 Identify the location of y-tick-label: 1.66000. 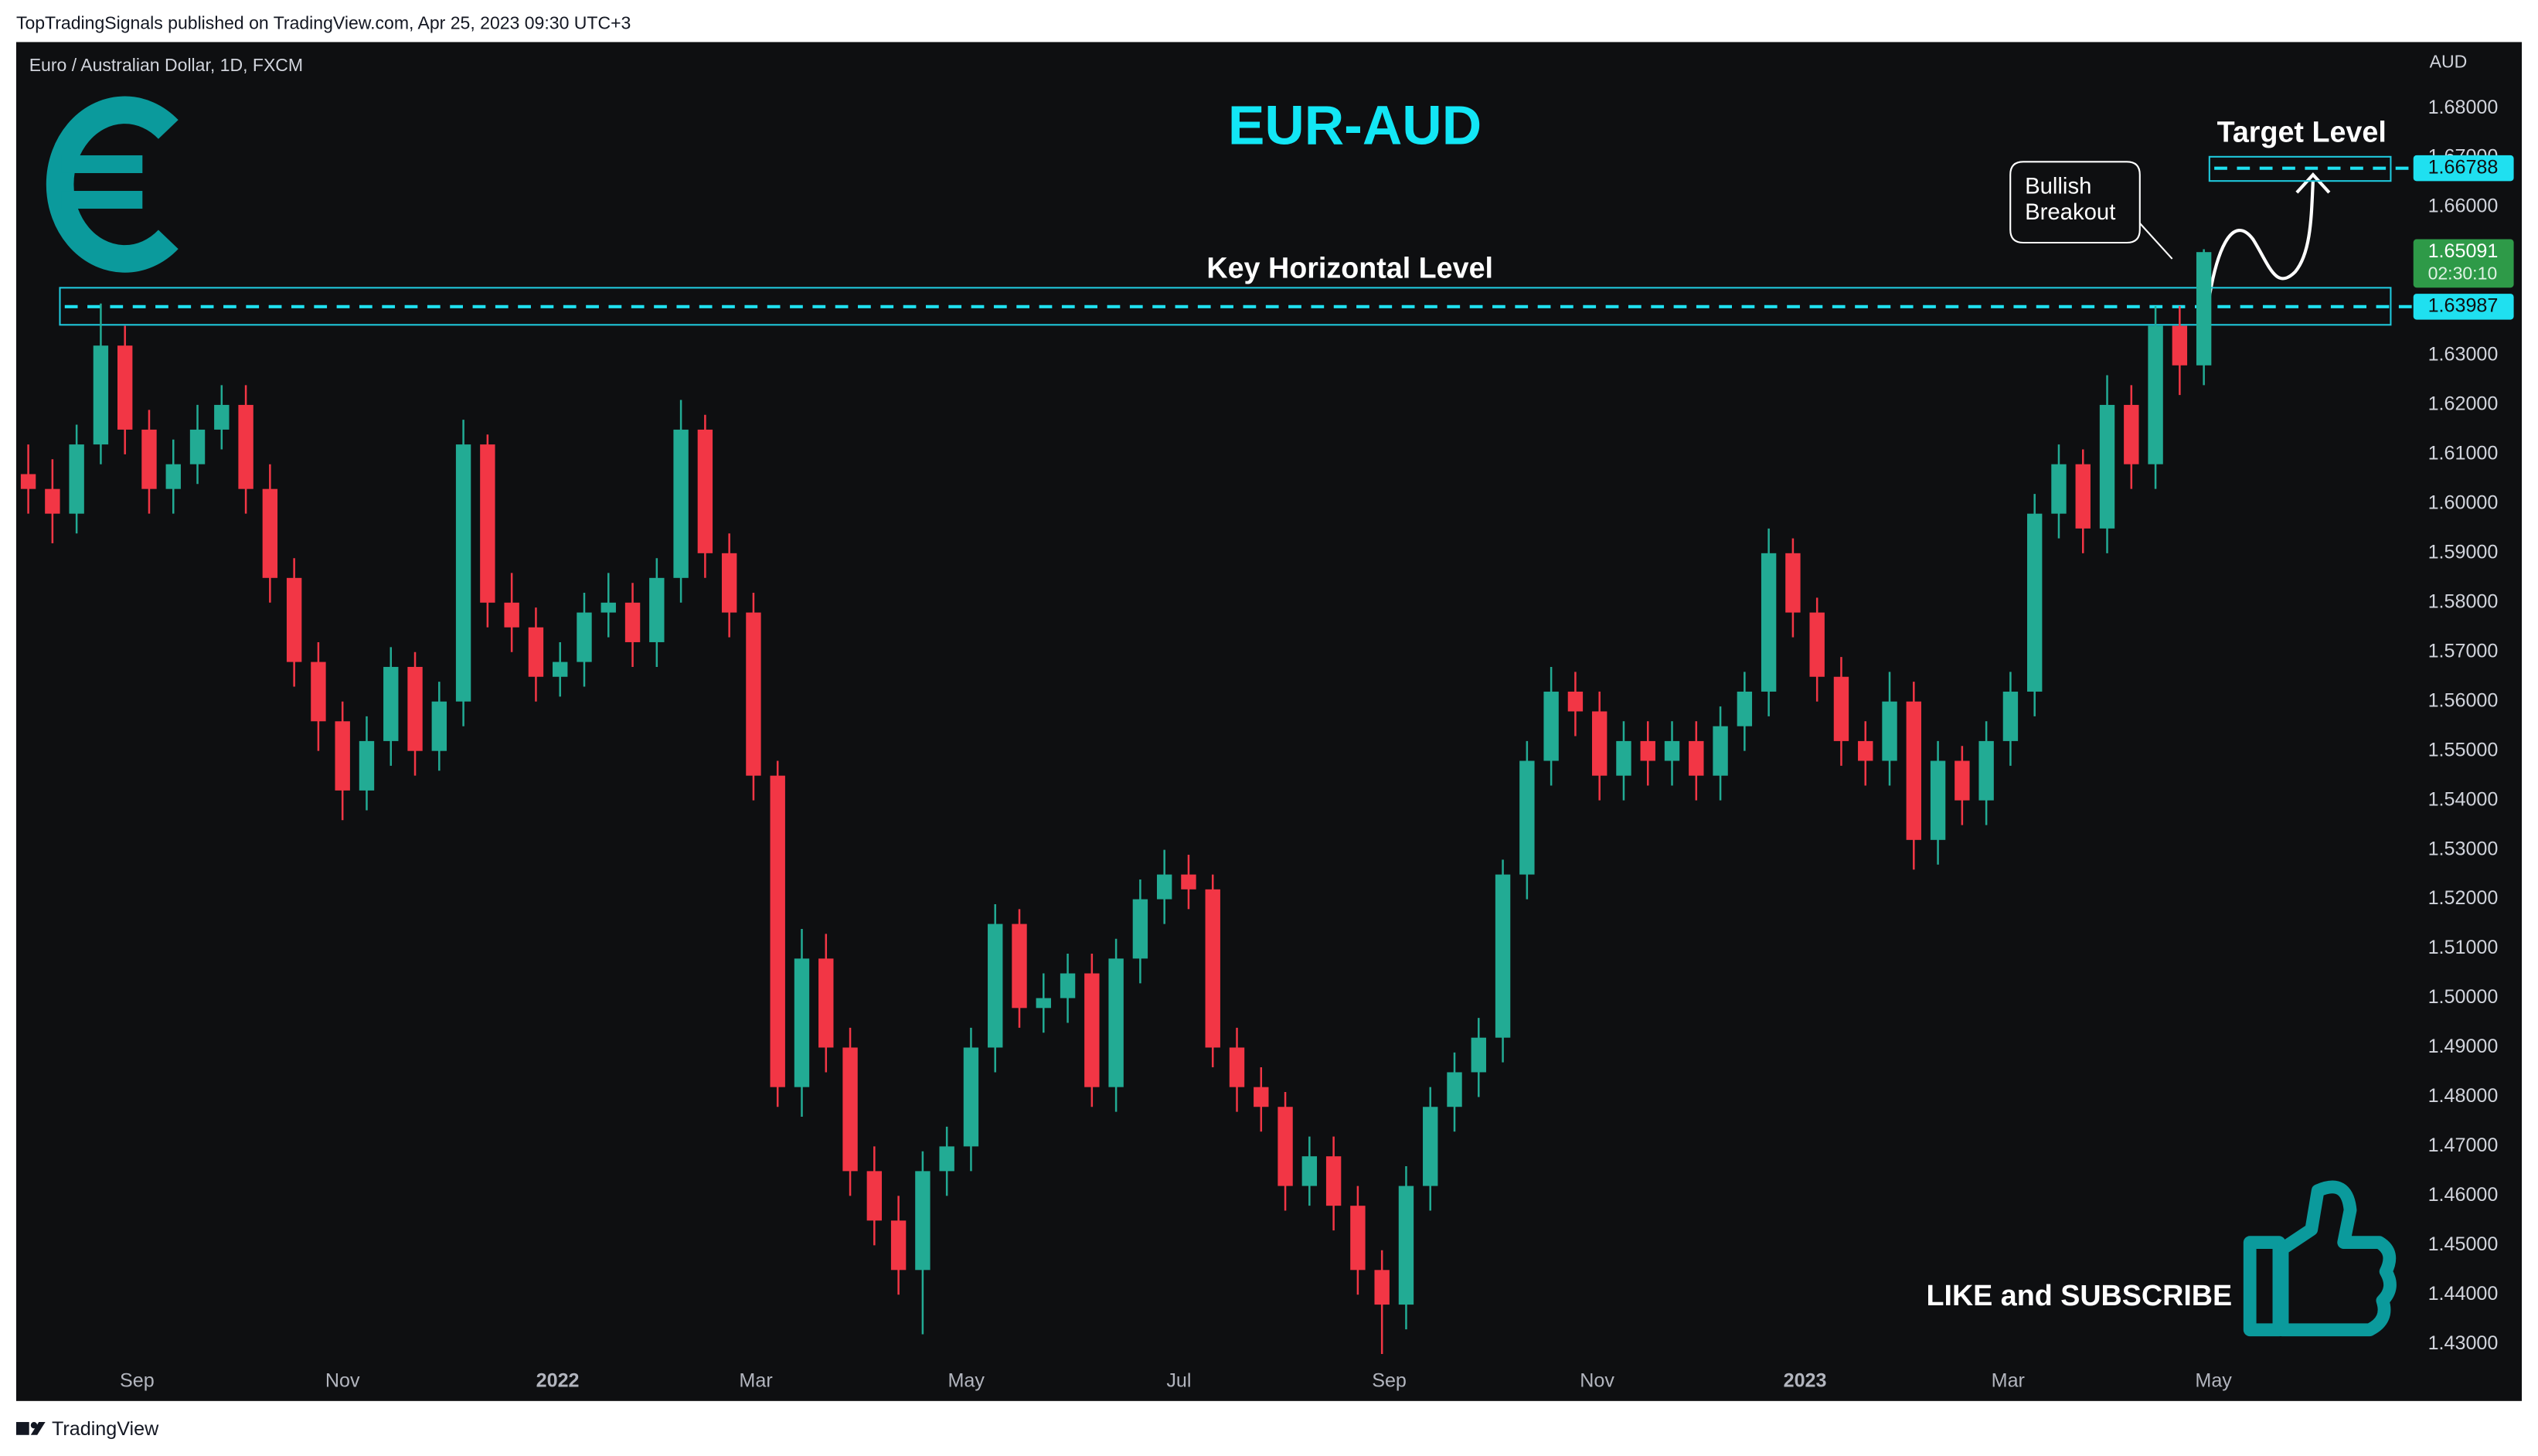
(2463, 207).